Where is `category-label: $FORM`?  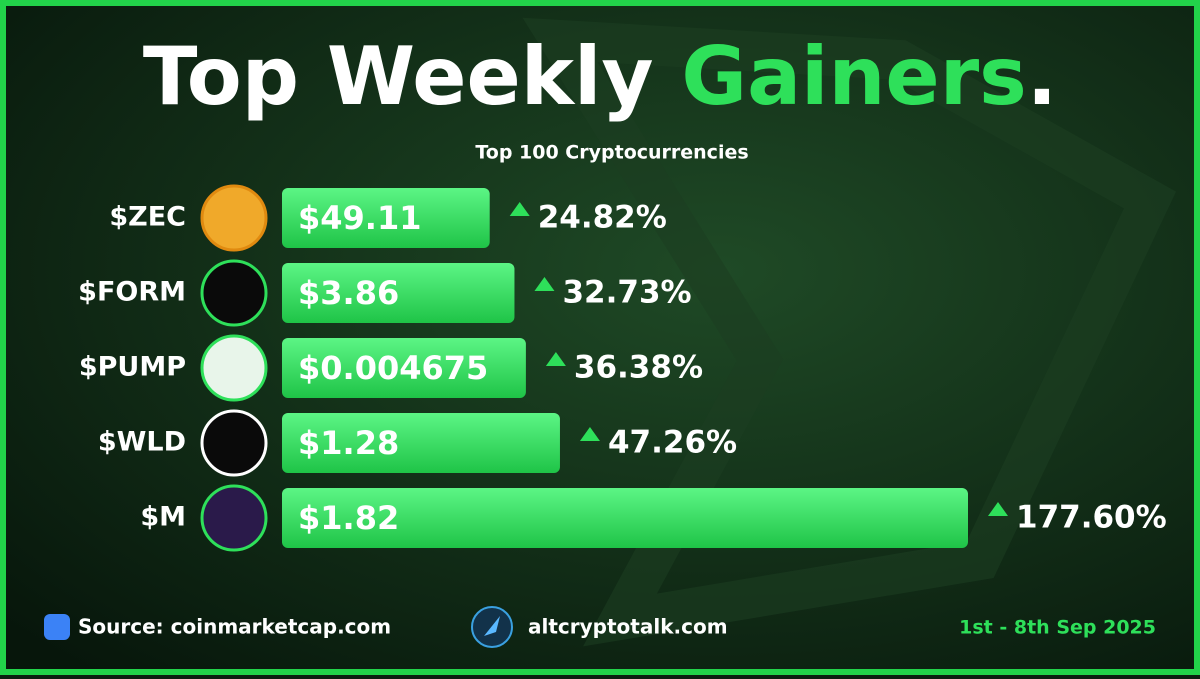
category-label: $FORM is located at coordinates (132, 292).